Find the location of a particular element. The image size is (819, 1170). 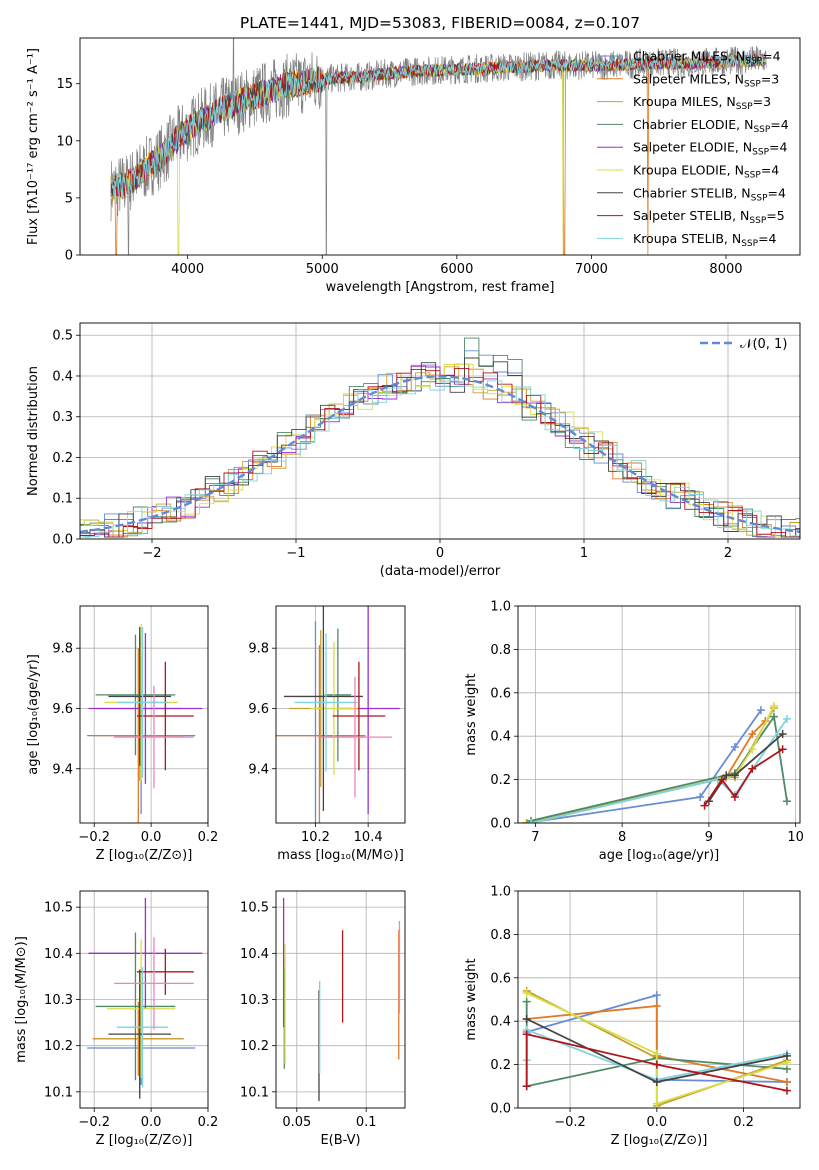

legend-entry-name: Chabrier MILES, N is located at coordinates (689, 56).